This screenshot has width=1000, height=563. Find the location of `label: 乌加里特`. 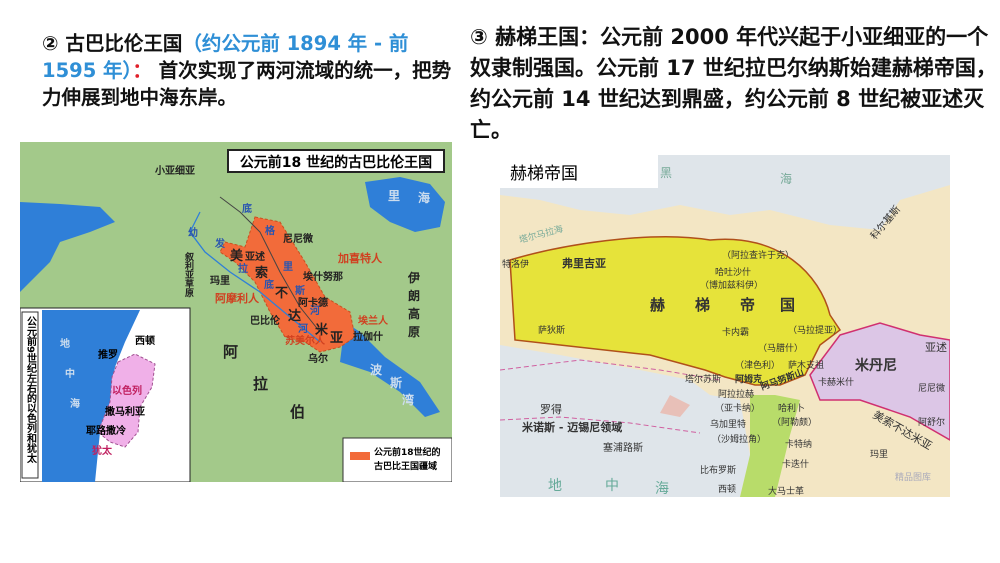

label: 乌加里特 is located at coordinates (728, 424).